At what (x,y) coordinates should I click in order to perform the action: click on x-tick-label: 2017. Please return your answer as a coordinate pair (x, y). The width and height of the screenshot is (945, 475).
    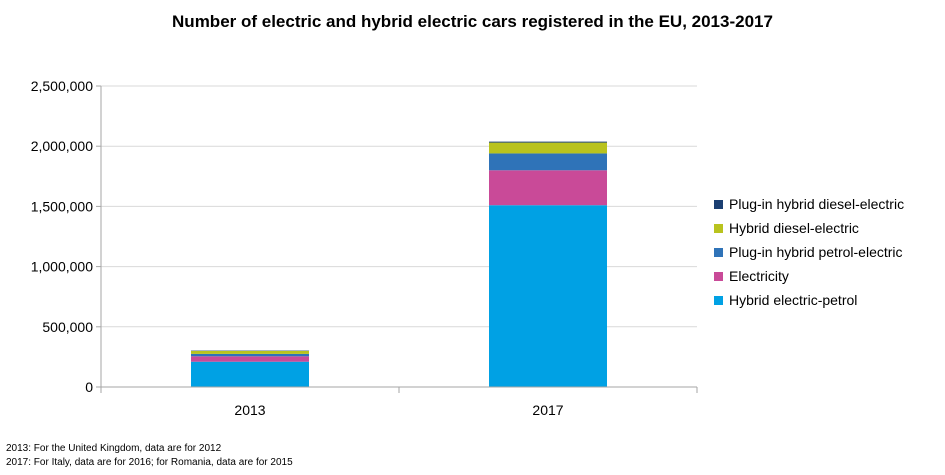
    Looking at the image, I should click on (547, 410).